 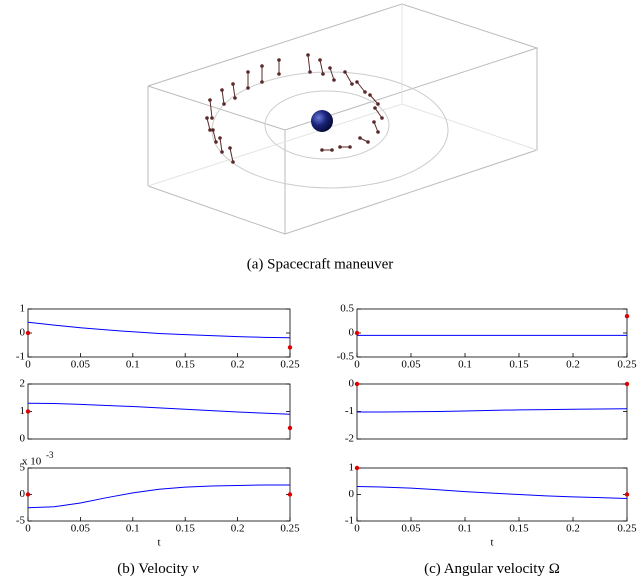 I want to click on box-back, so click(x=342, y=145).